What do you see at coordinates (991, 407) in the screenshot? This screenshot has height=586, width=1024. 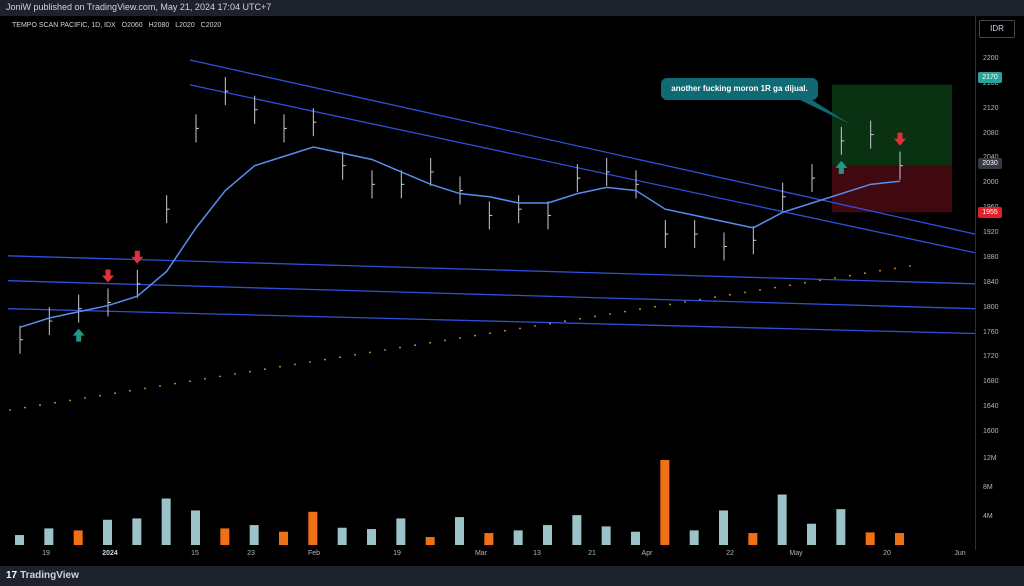 I see `price-tick-label: 1640` at bounding box center [991, 407].